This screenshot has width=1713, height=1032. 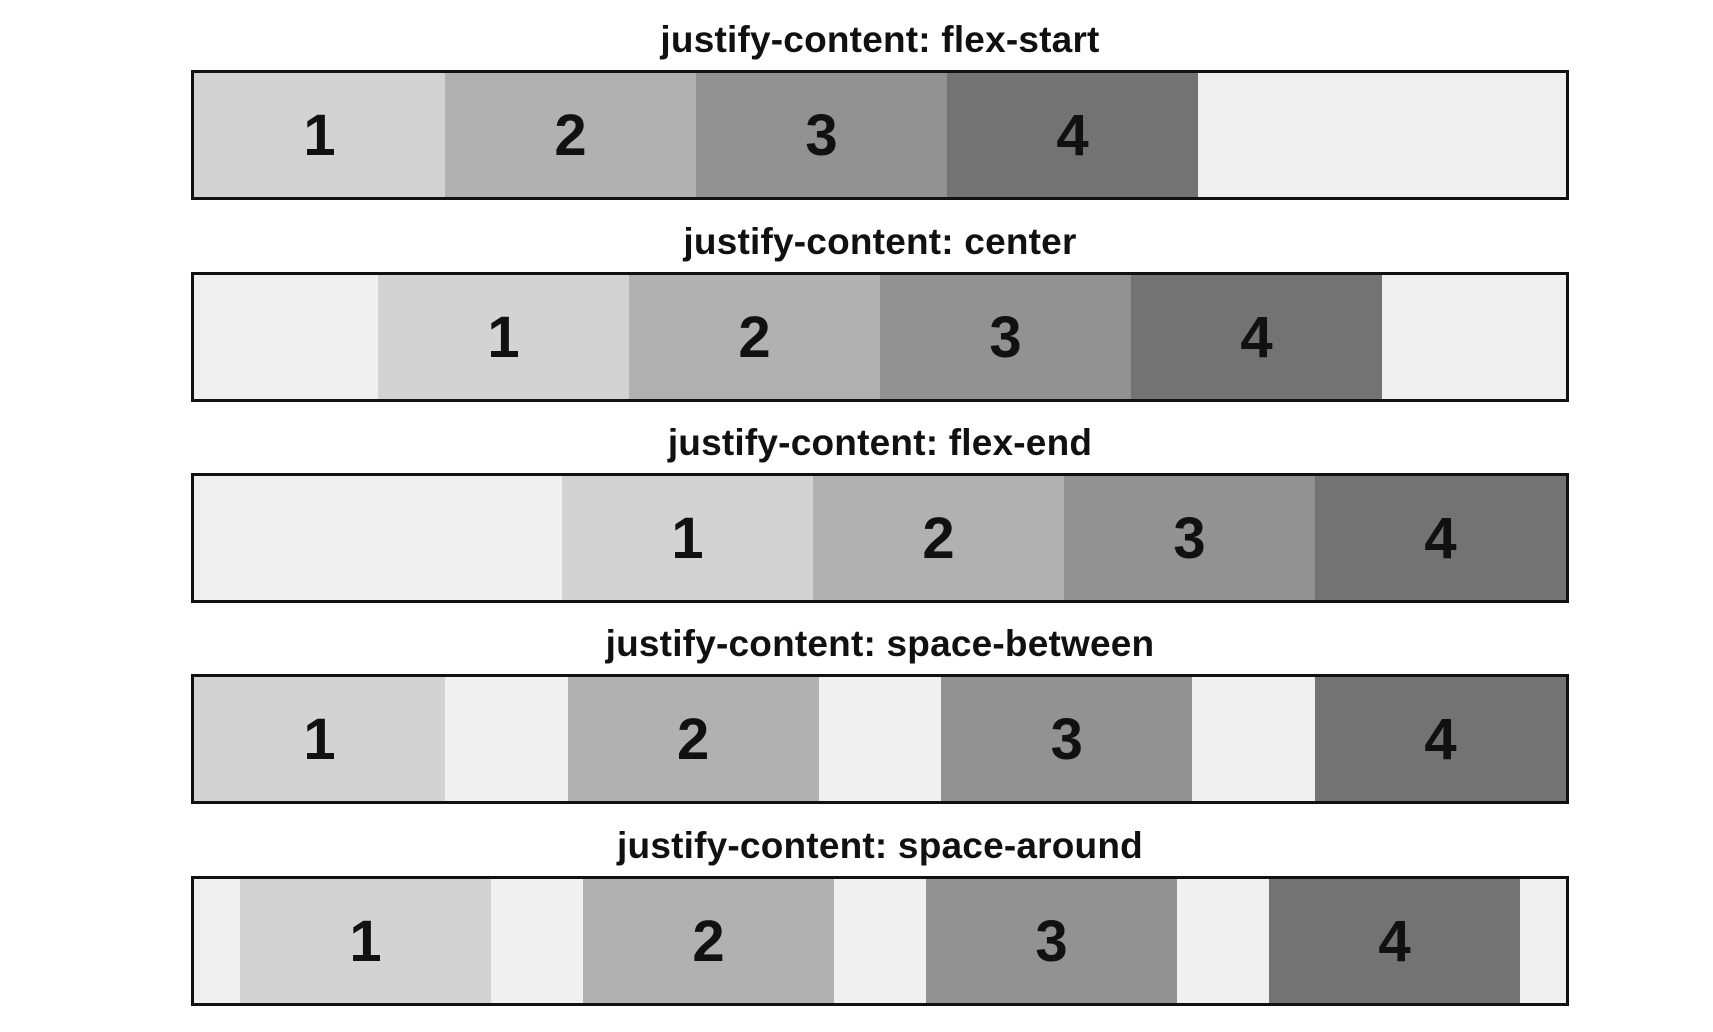 What do you see at coordinates (880, 442) in the screenshot?
I see `row-title: justify-content: flex-end` at bounding box center [880, 442].